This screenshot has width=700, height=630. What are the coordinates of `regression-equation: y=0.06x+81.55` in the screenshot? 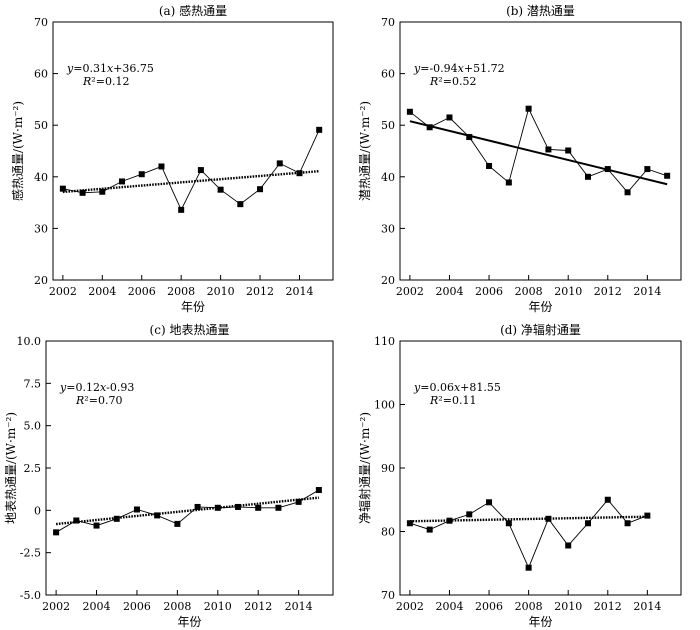 It's located at (457, 387).